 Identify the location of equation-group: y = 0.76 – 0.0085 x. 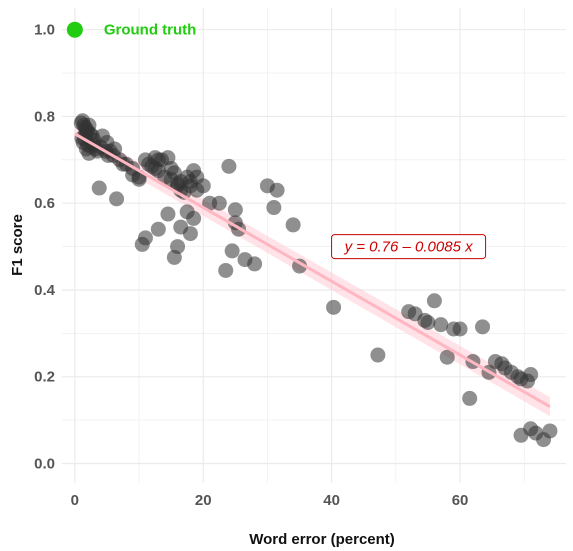
(409, 247).